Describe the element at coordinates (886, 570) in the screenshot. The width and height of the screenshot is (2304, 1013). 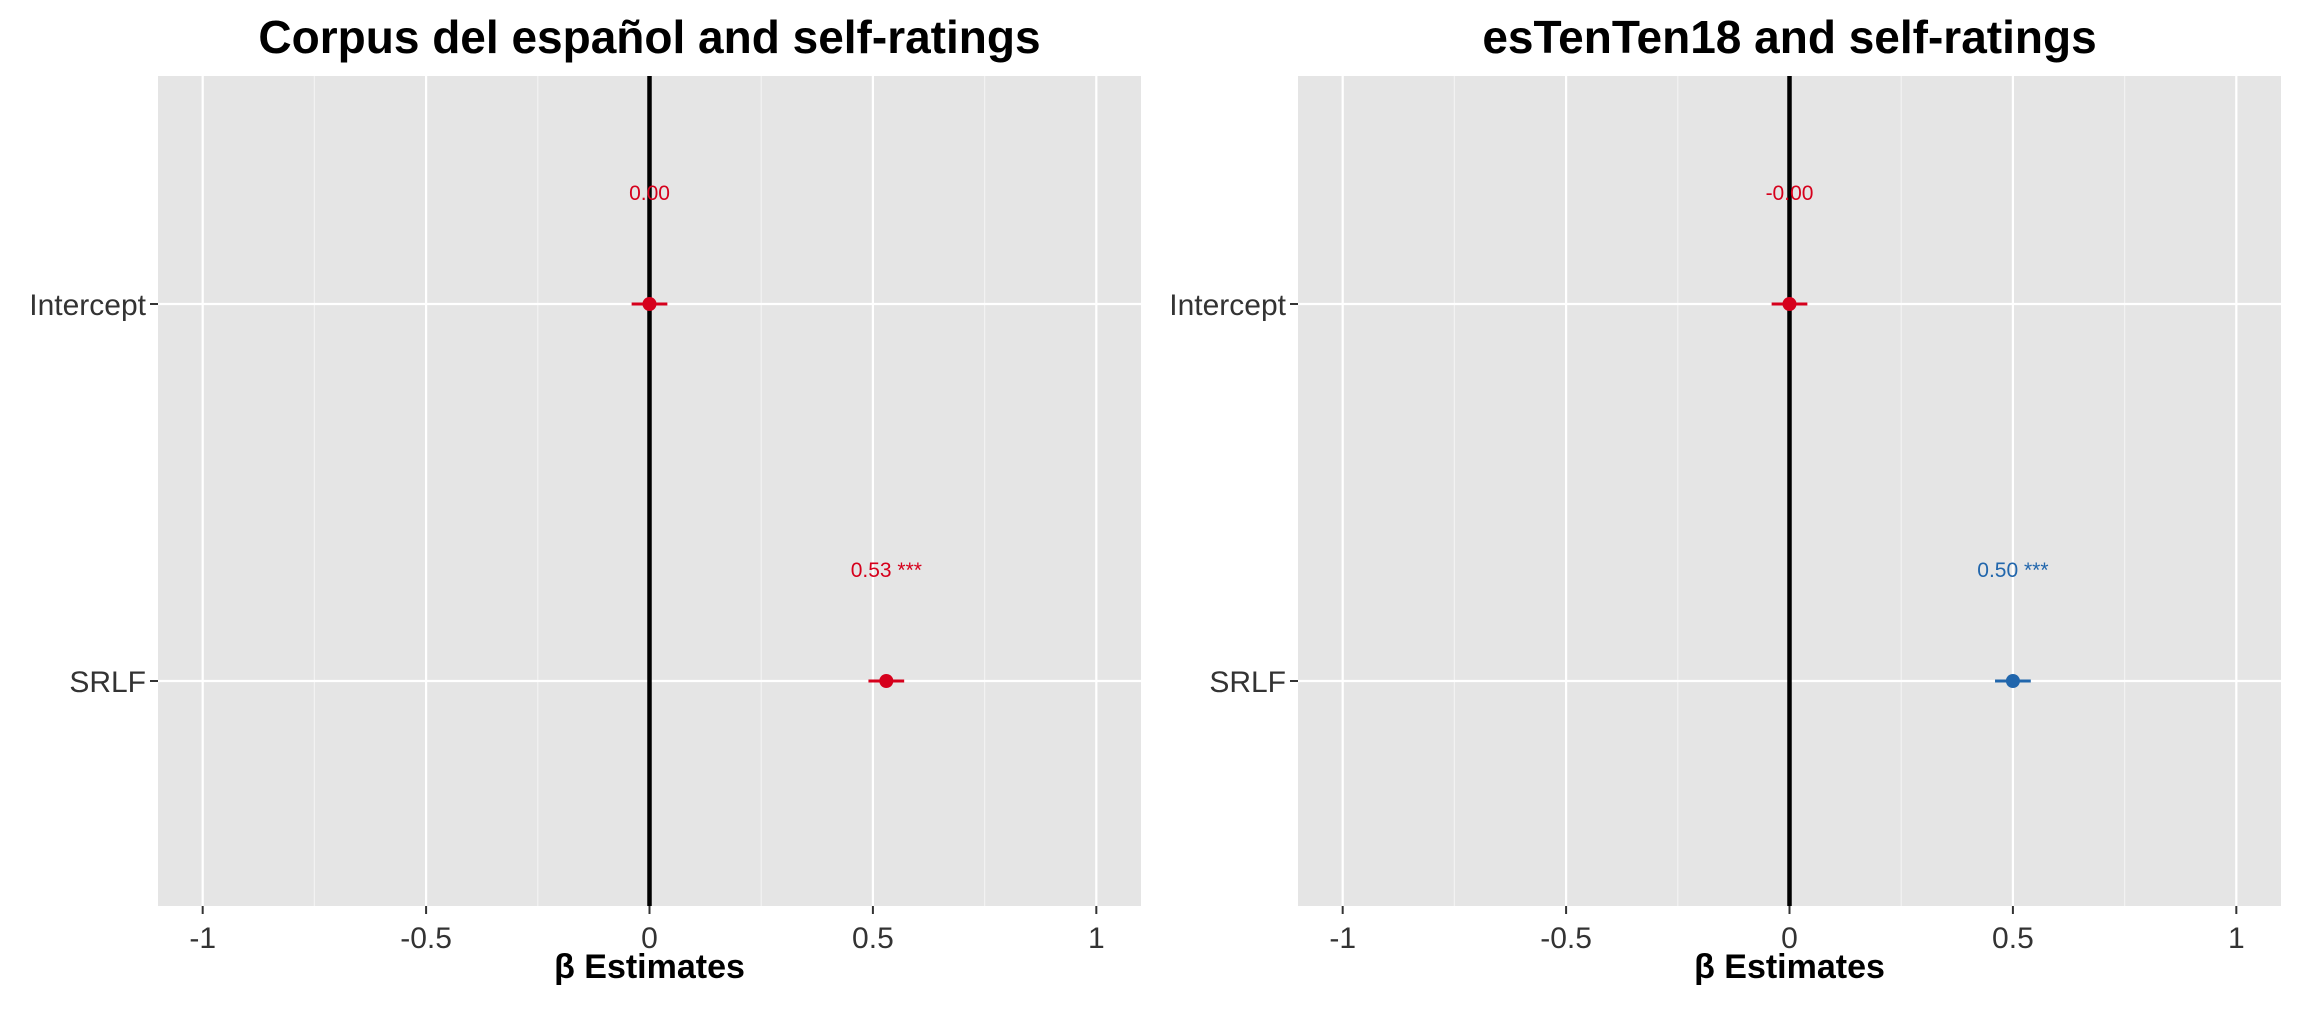
I see `value-label: 0.53 ***` at that location.